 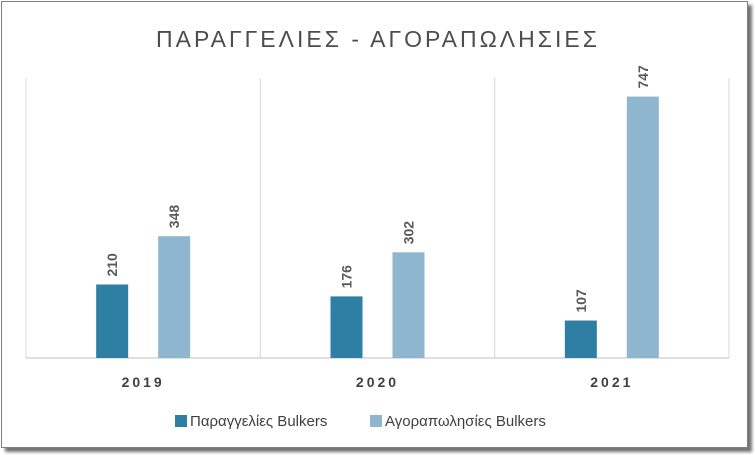 I want to click on data-label: 747, so click(x=643, y=77).